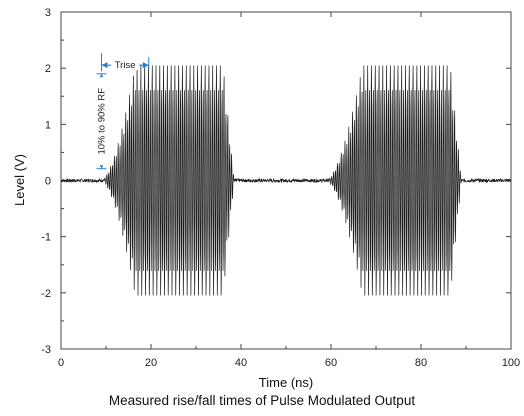 The height and width of the screenshot is (416, 524). What do you see at coordinates (122, 111) in the screenshot?
I see `annotations: Trise 10% to 90% RF` at bounding box center [122, 111].